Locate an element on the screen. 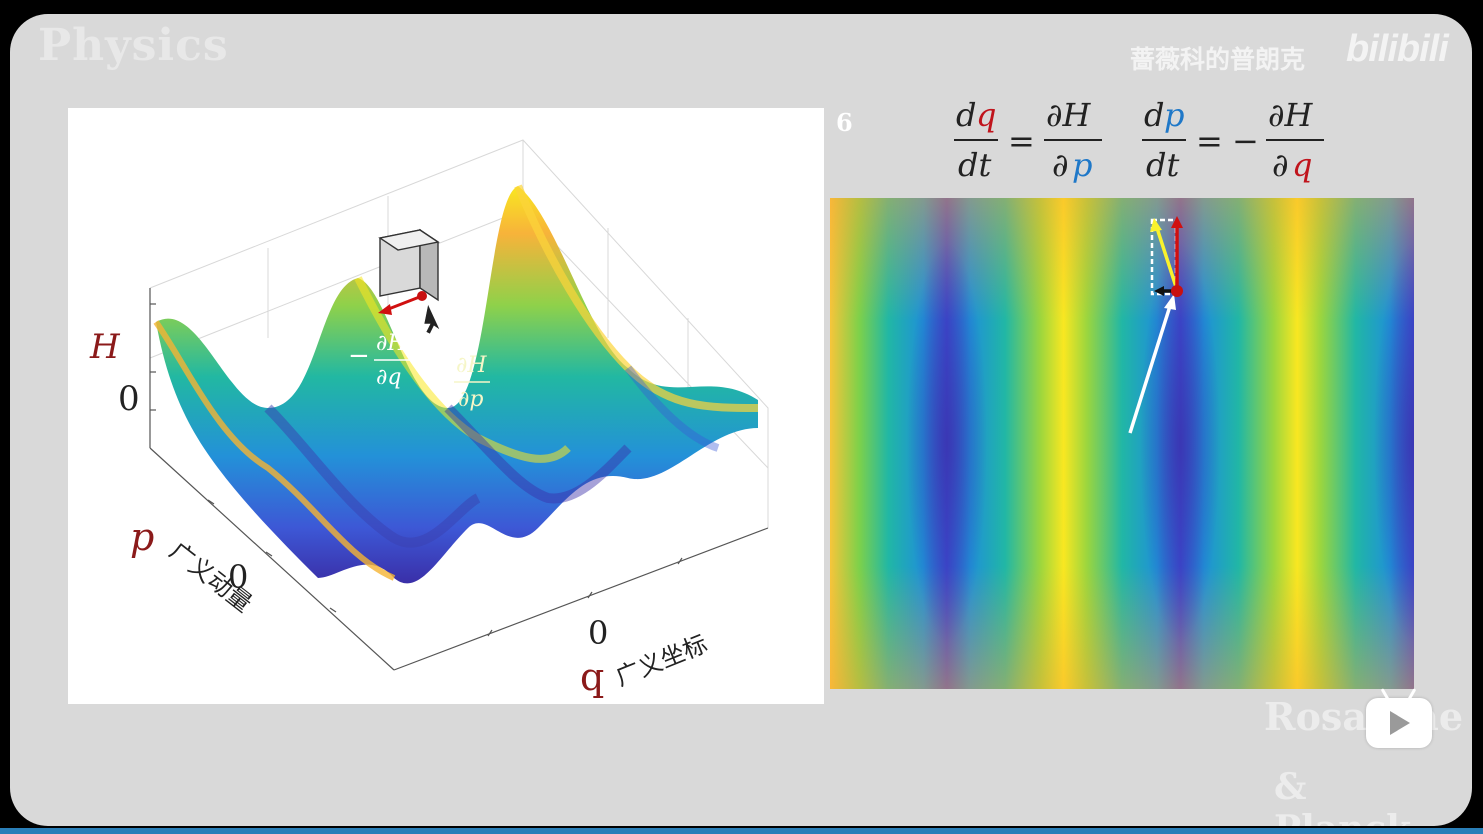 Image resolution: width=1483 pixels, height=834 pixels. play-icon is located at coordinates (1400, 723).